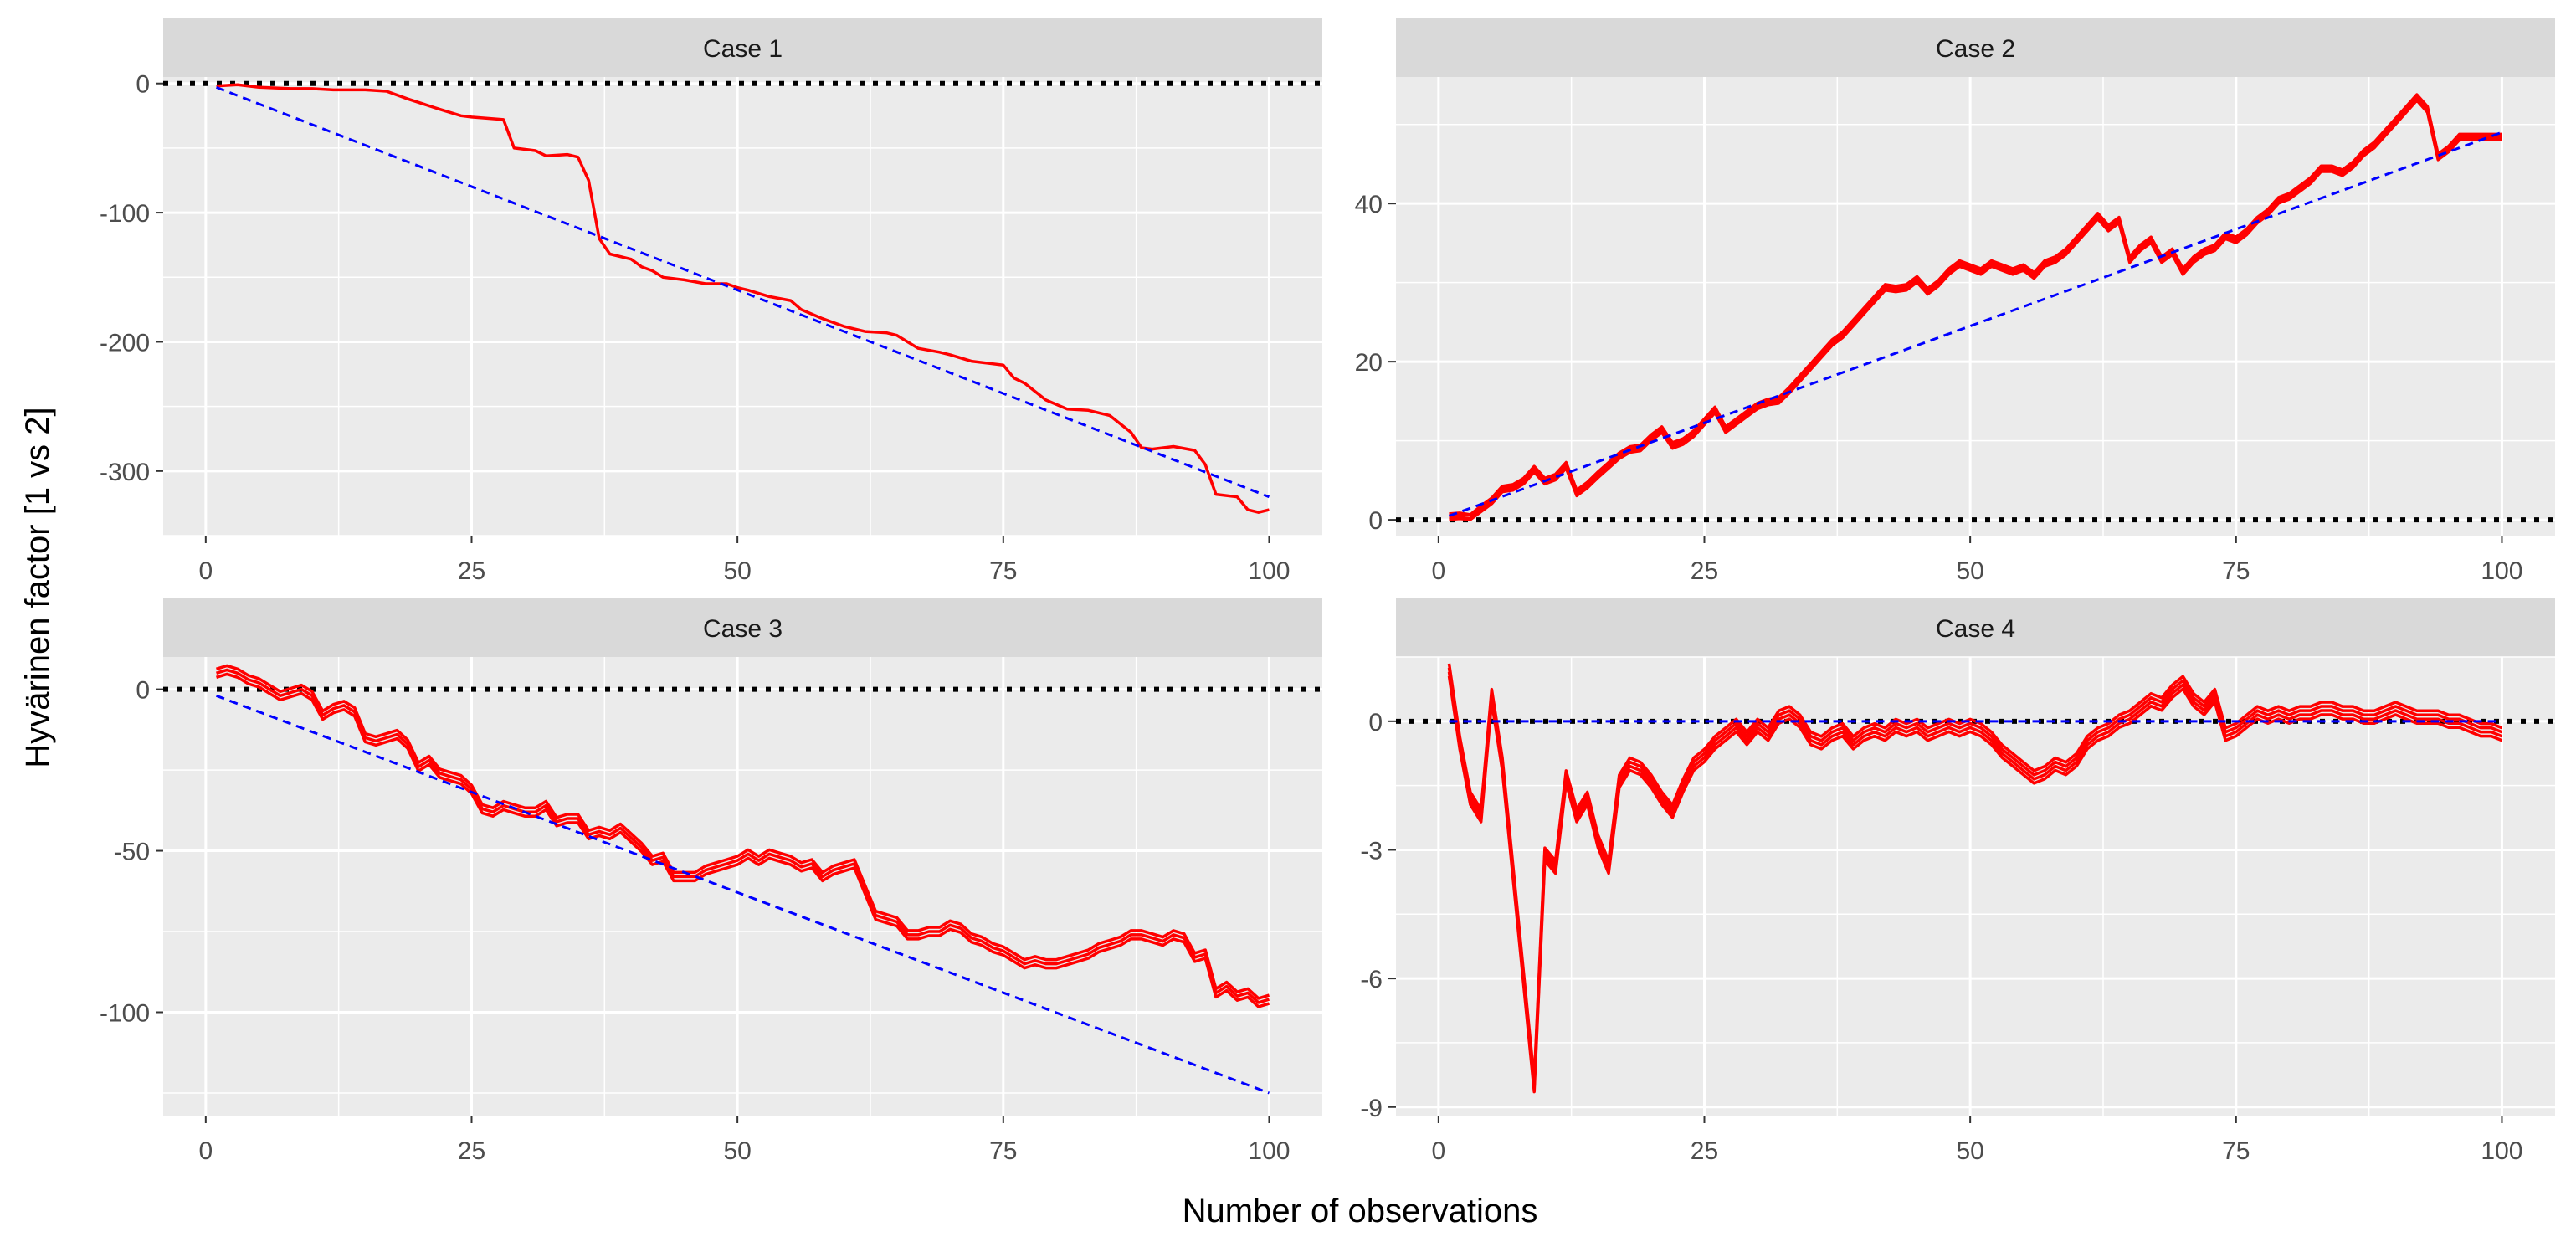 This screenshot has width=2576, height=1242. What do you see at coordinates (1360, 1211) in the screenshot?
I see `x-axis-title: Number of observations` at bounding box center [1360, 1211].